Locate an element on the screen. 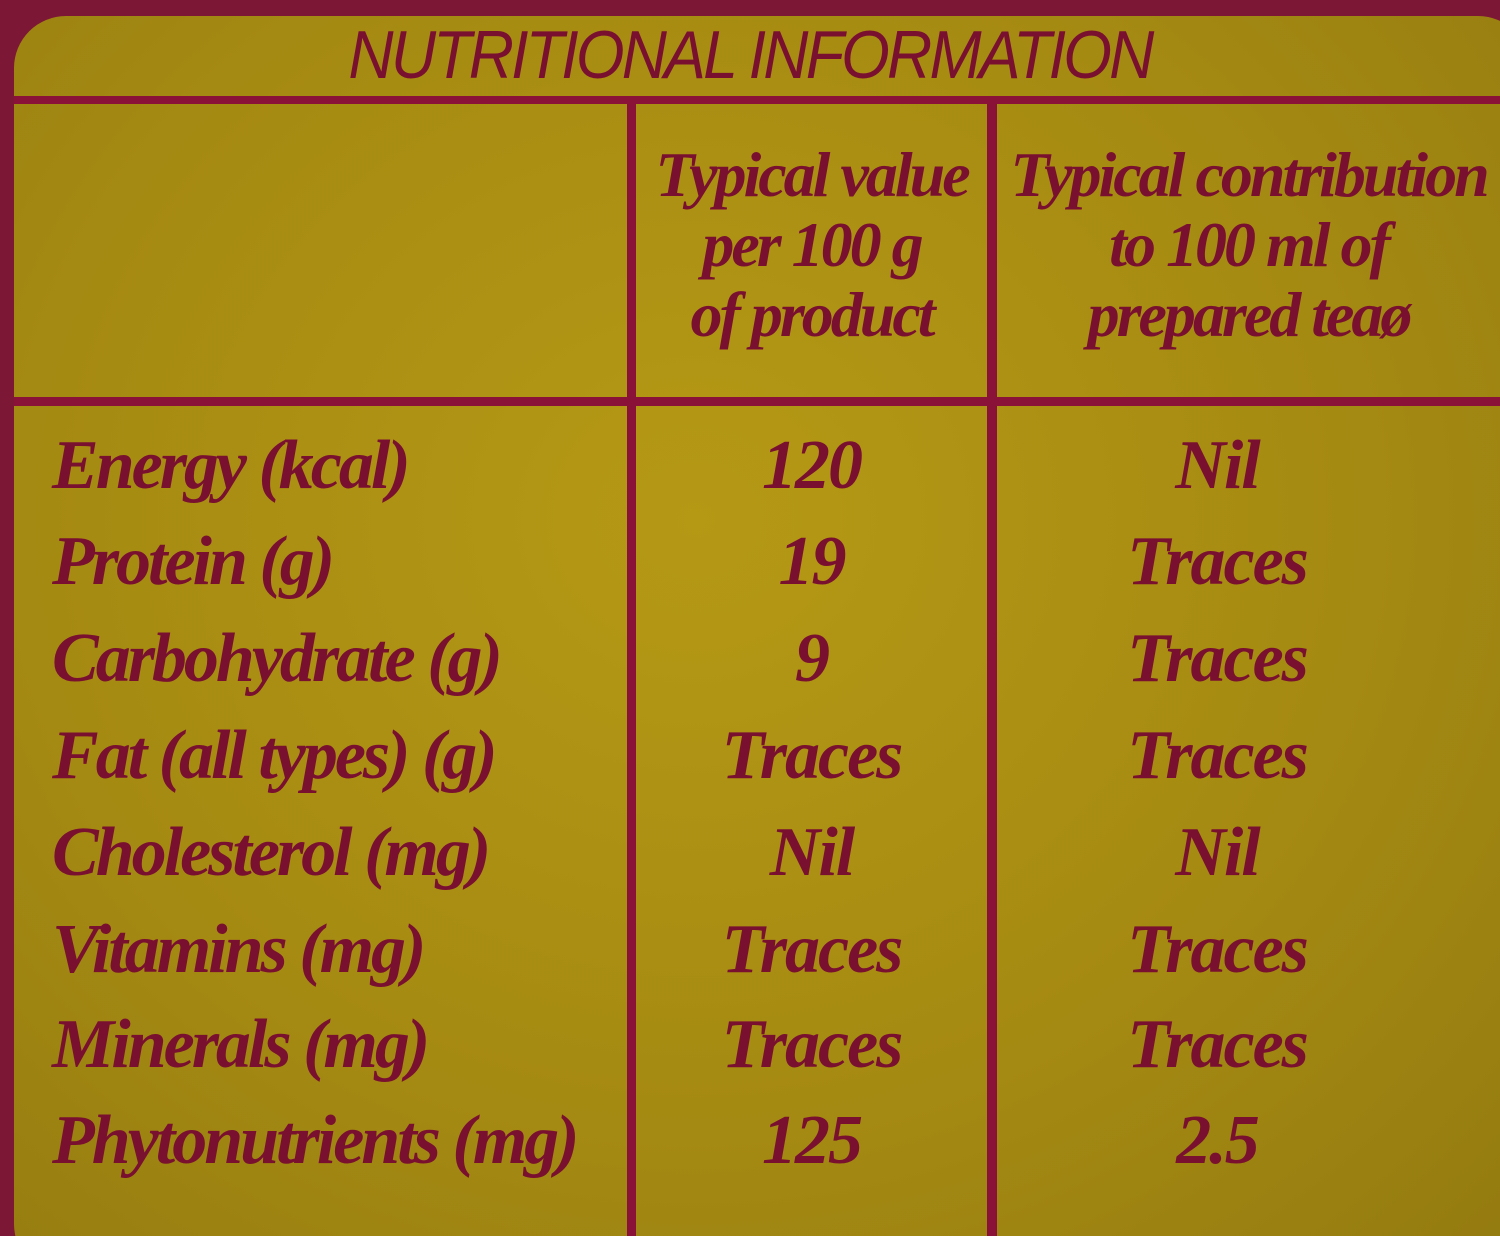 This screenshot has height=1236, width=1500. row-label: Minerals (mg) is located at coordinates (241, 1044).